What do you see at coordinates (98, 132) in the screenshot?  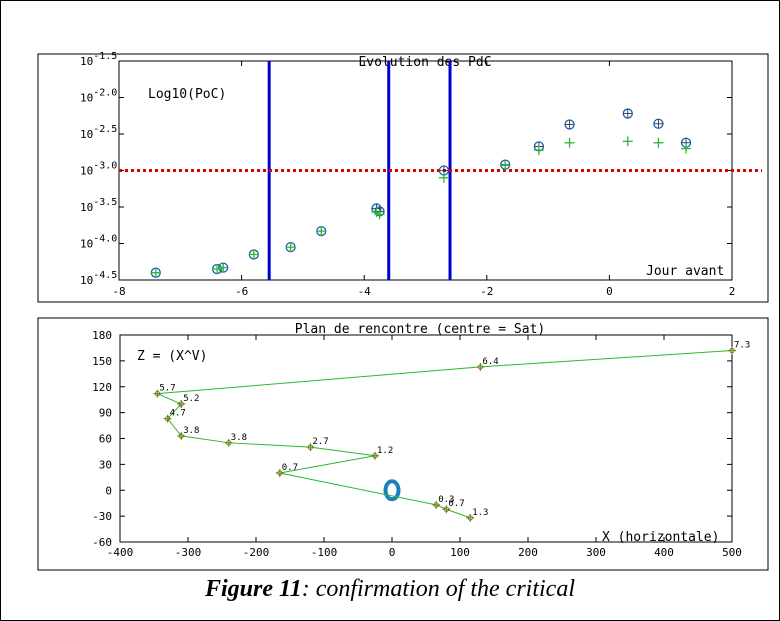 I see `chart1-ytick-label: 10-2.5` at bounding box center [98, 132].